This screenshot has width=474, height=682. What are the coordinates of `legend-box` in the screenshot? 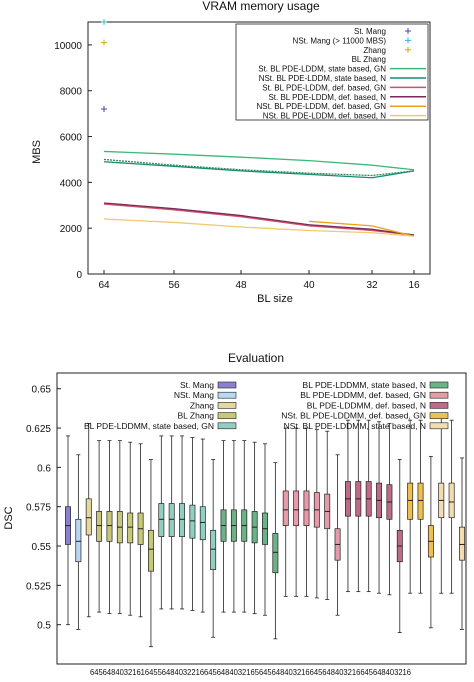 It's located at (332, 72).